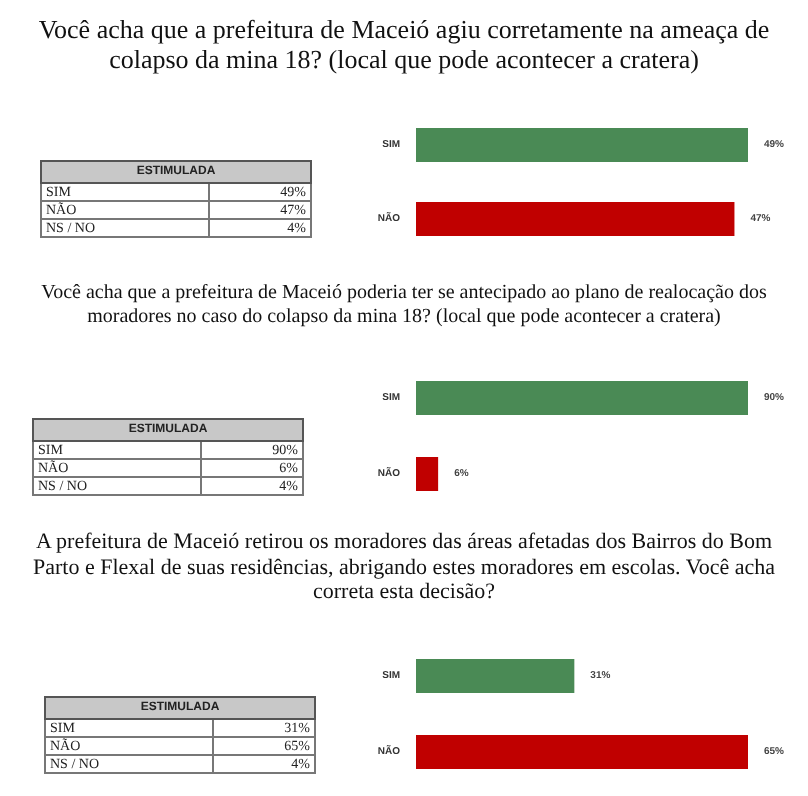  I want to click on chart-title: Você acha que a prefeitura de Maceió agiu corretamente na ameaça de colapso da mina 18? (local que pode acontecer a cratera), so click(404, 45).